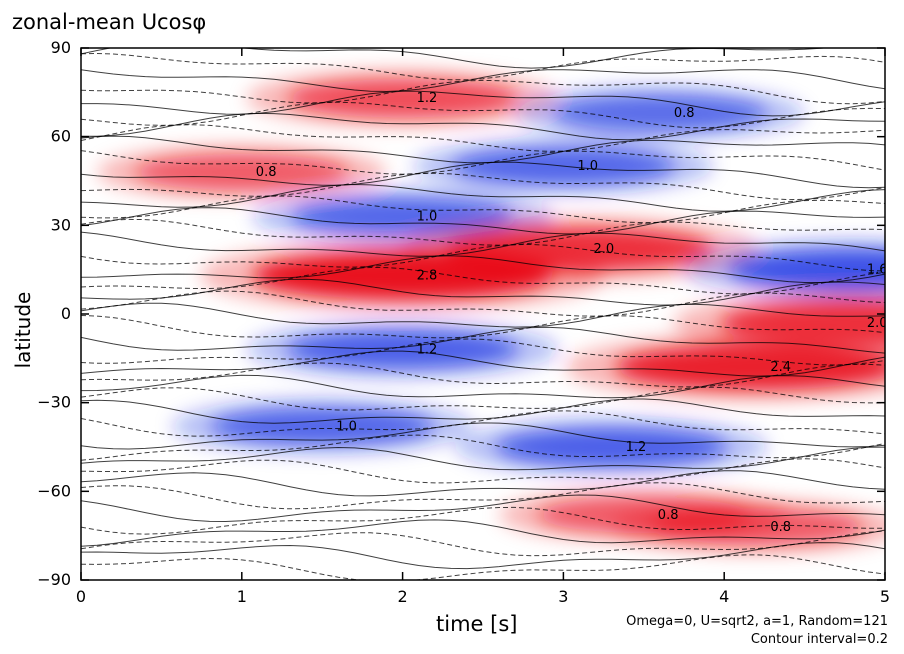 The height and width of the screenshot is (654, 904). Describe the element at coordinates (563, 596) in the screenshot. I see `x-tick-label: 3` at that location.